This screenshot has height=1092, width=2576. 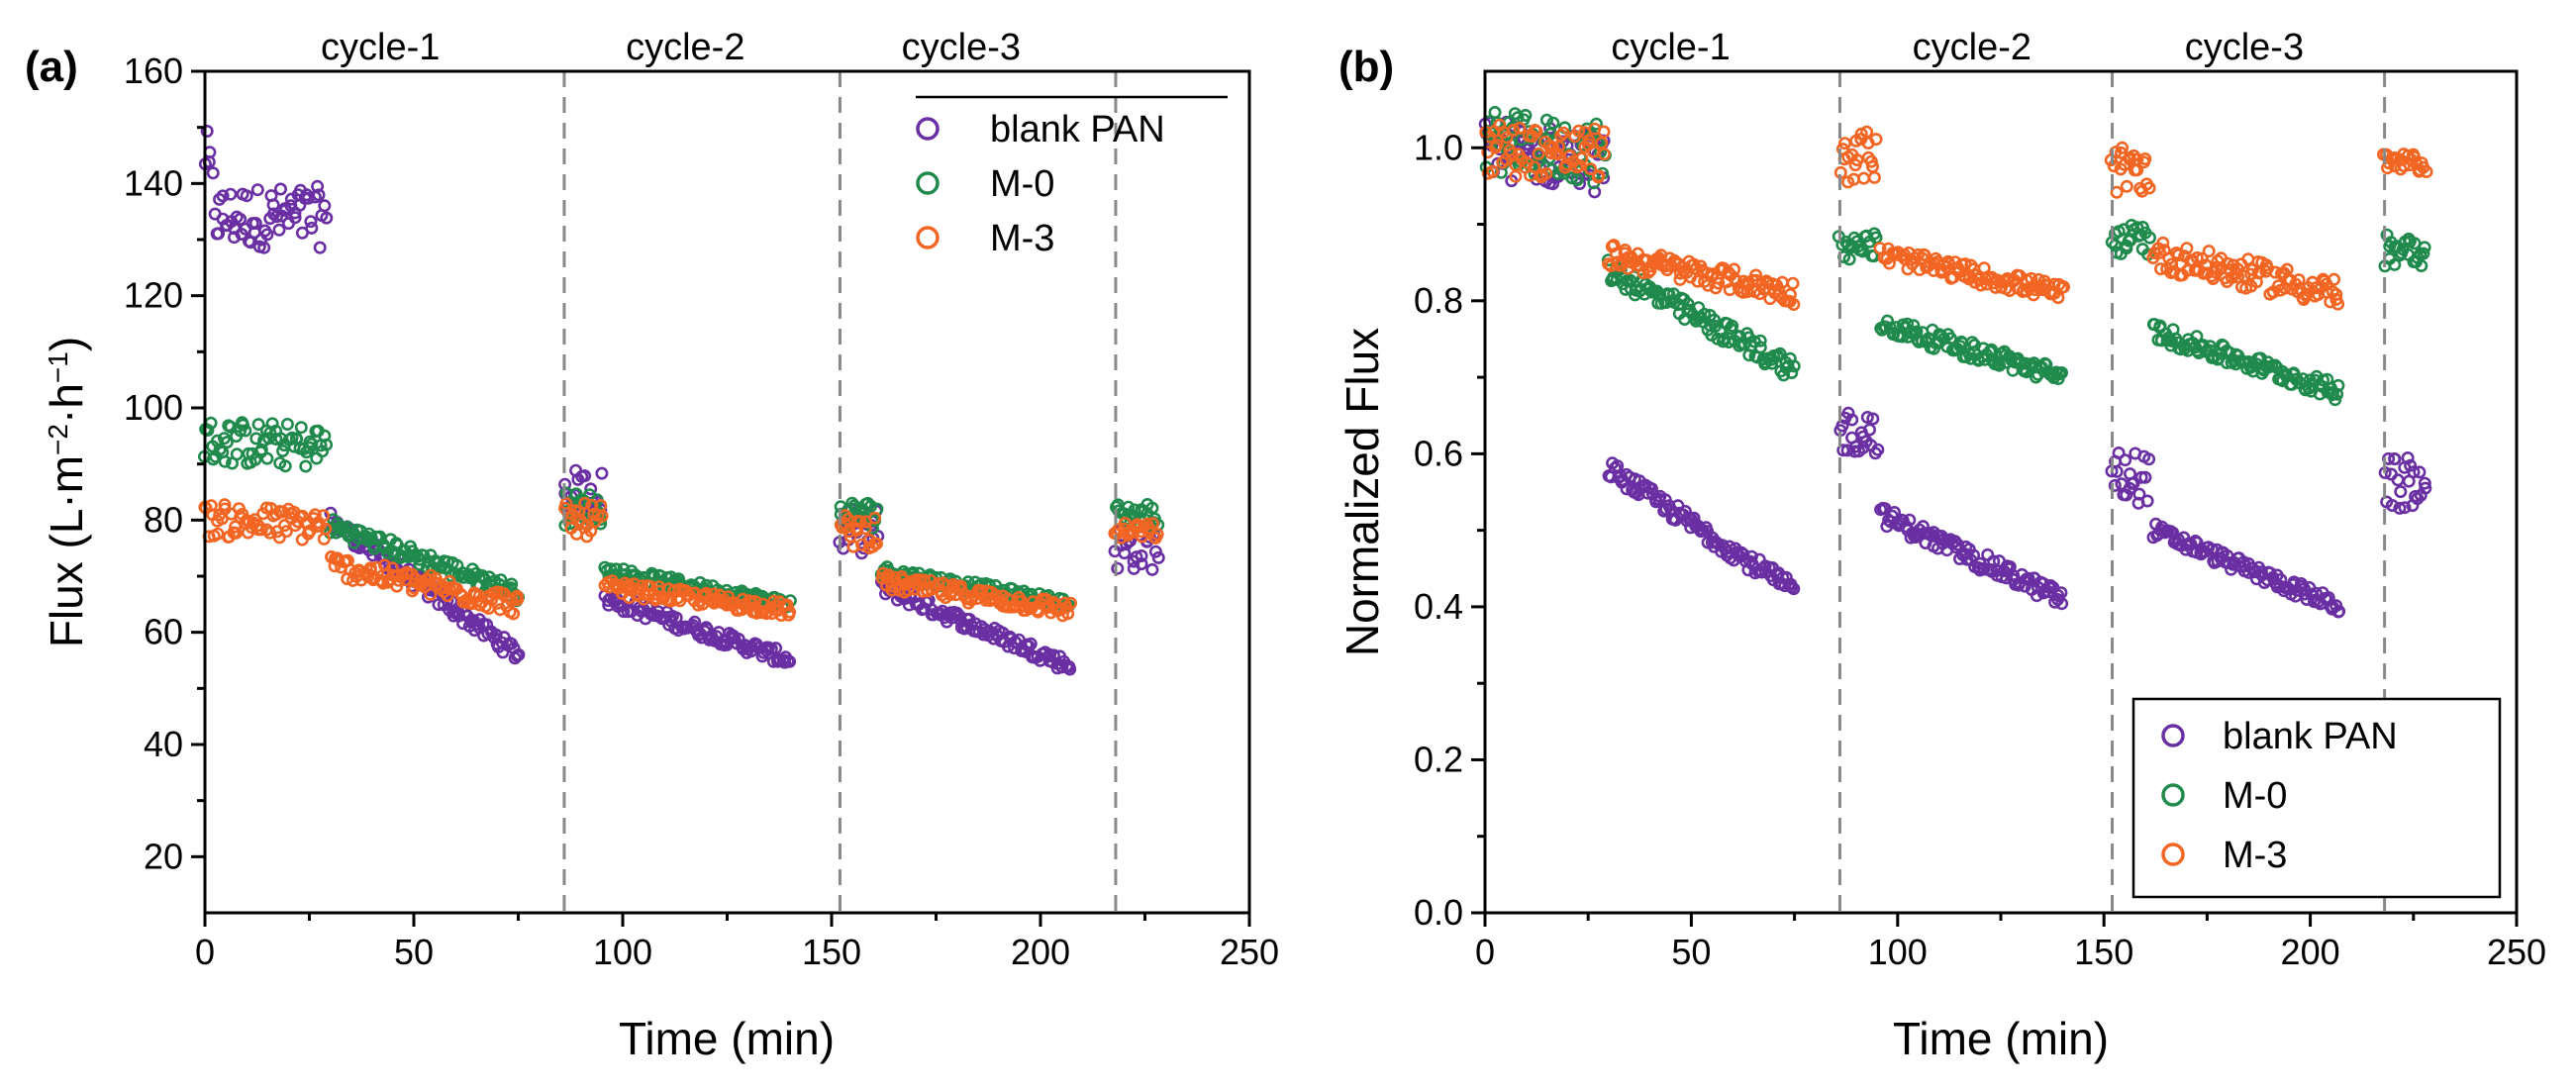 What do you see at coordinates (2255, 796) in the screenshot?
I see `legend-label: M-0` at bounding box center [2255, 796].